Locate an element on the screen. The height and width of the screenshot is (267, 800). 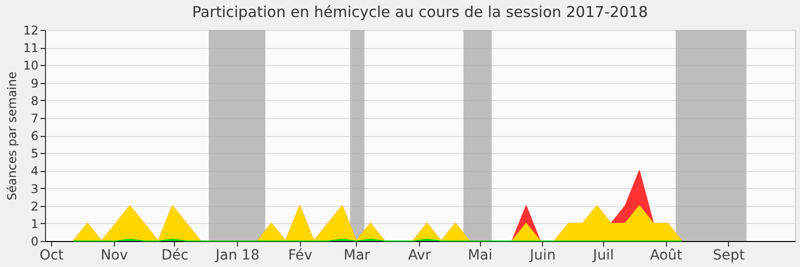
y-tick-label: 1 is located at coordinates (34, 223).